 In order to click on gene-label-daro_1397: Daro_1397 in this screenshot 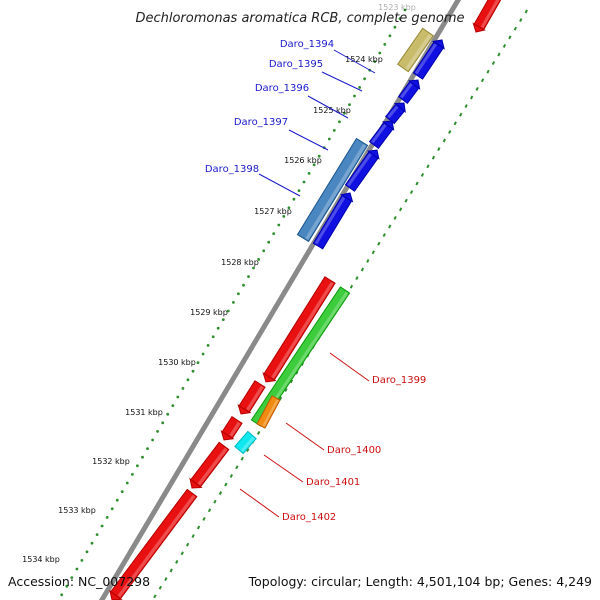, I will do `click(261, 122)`.